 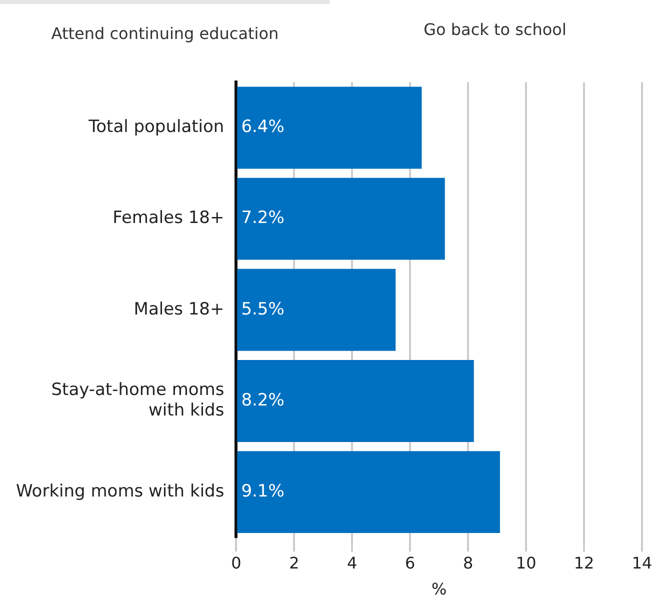 What do you see at coordinates (236, 562) in the screenshot?
I see `x-tick-label: 0` at bounding box center [236, 562].